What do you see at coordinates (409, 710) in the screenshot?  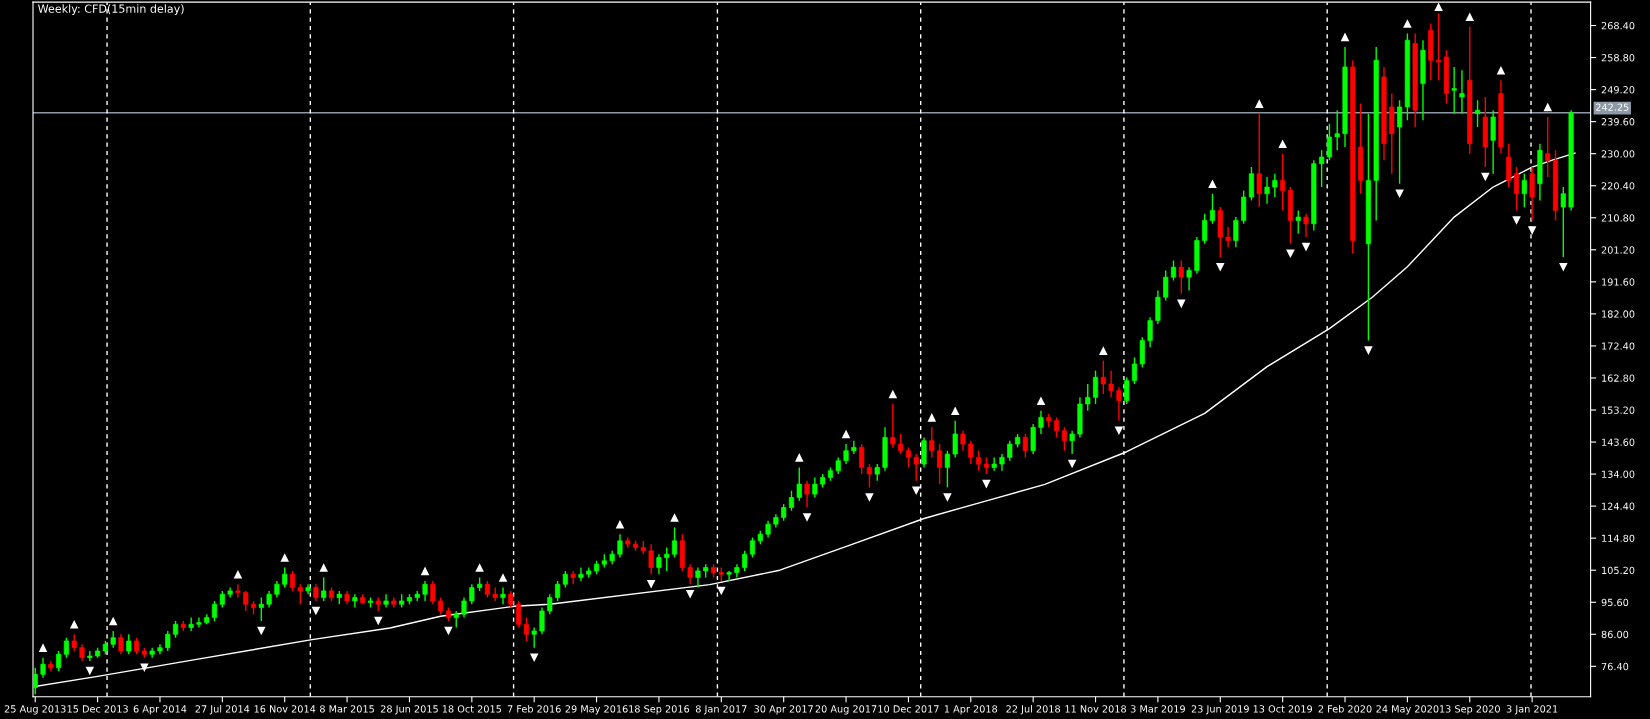 I see `x-tick-label: 28 Jun 2015` at bounding box center [409, 710].